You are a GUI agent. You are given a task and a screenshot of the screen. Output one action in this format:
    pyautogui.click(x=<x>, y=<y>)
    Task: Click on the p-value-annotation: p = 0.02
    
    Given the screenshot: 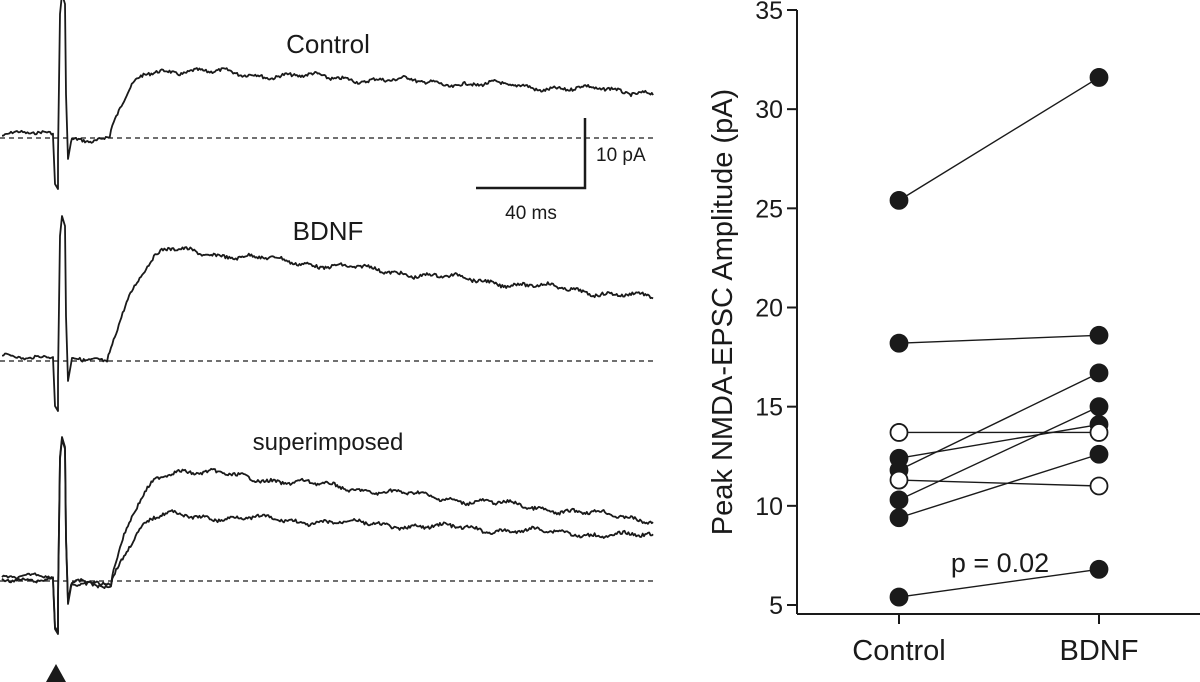 What is the action you would take?
    pyautogui.click(x=1000, y=563)
    